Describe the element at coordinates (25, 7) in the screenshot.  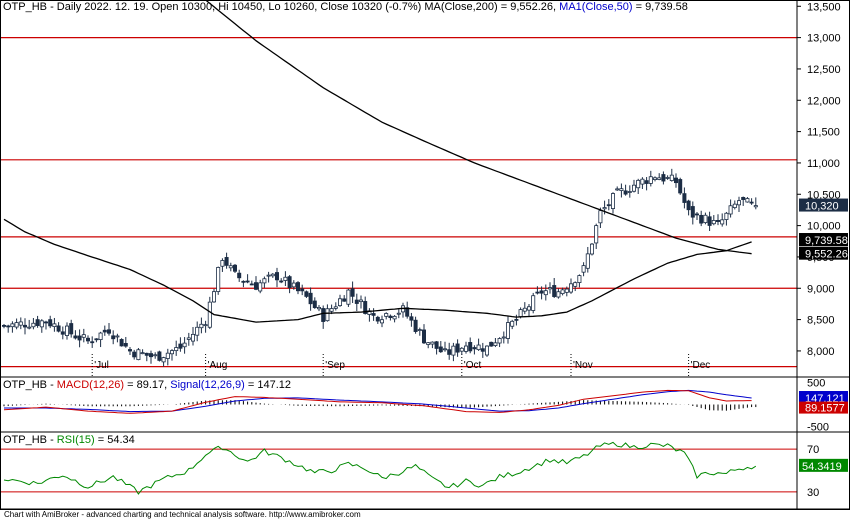
I see `title-symbol: OTP_HB` at that location.